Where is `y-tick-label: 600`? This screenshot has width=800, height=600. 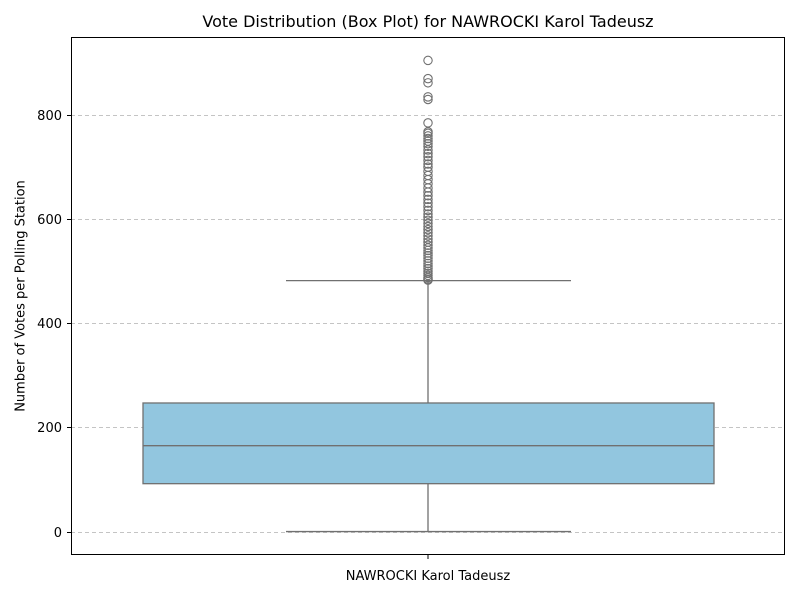 y-tick-label: 600 is located at coordinates (49, 220).